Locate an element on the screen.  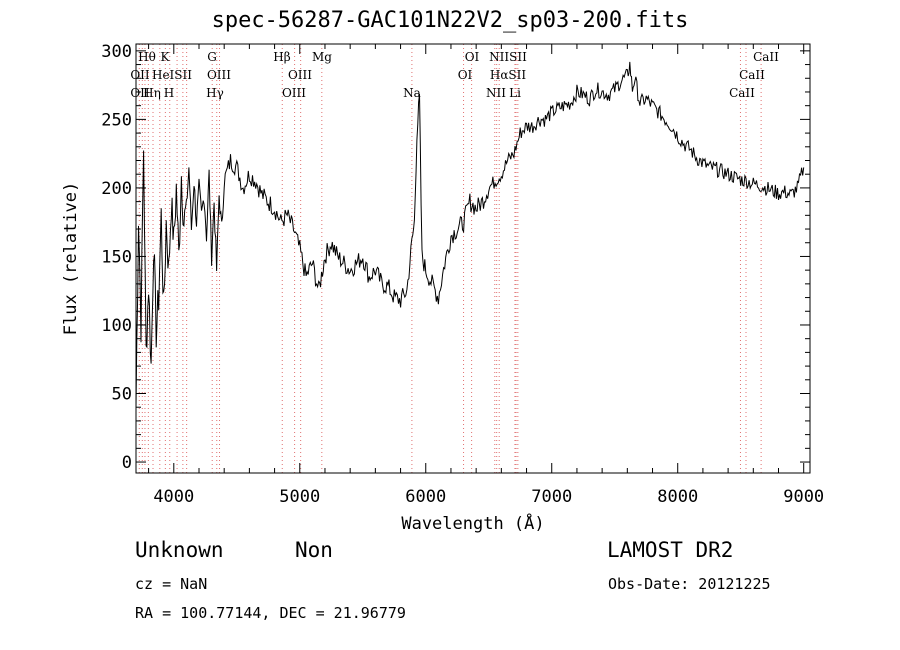
y-tick-label: 50 is located at coordinates (122, 395).